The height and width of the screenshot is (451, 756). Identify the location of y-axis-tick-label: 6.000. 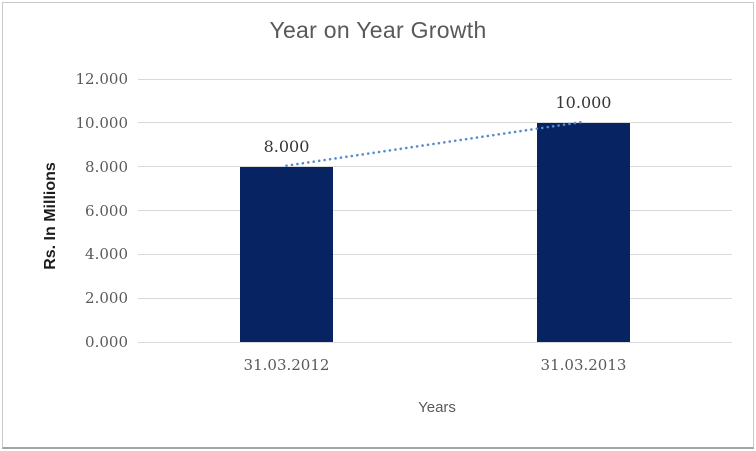
(106, 210).